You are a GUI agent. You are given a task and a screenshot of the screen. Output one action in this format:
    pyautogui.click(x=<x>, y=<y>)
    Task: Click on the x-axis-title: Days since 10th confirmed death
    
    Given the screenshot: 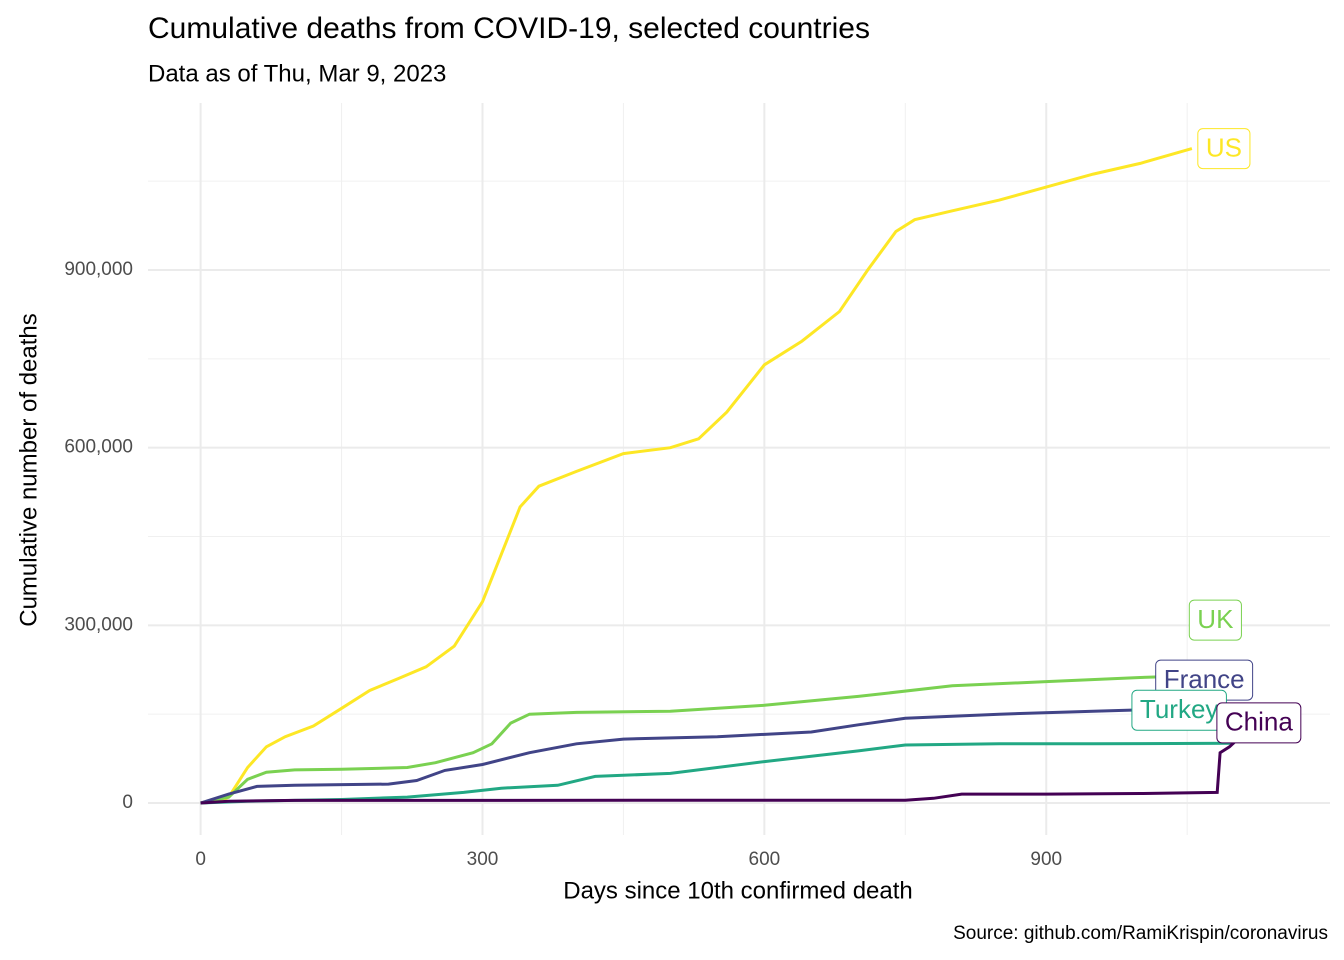 What is the action you would take?
    pyautogui.click(x=738, y=890)
    